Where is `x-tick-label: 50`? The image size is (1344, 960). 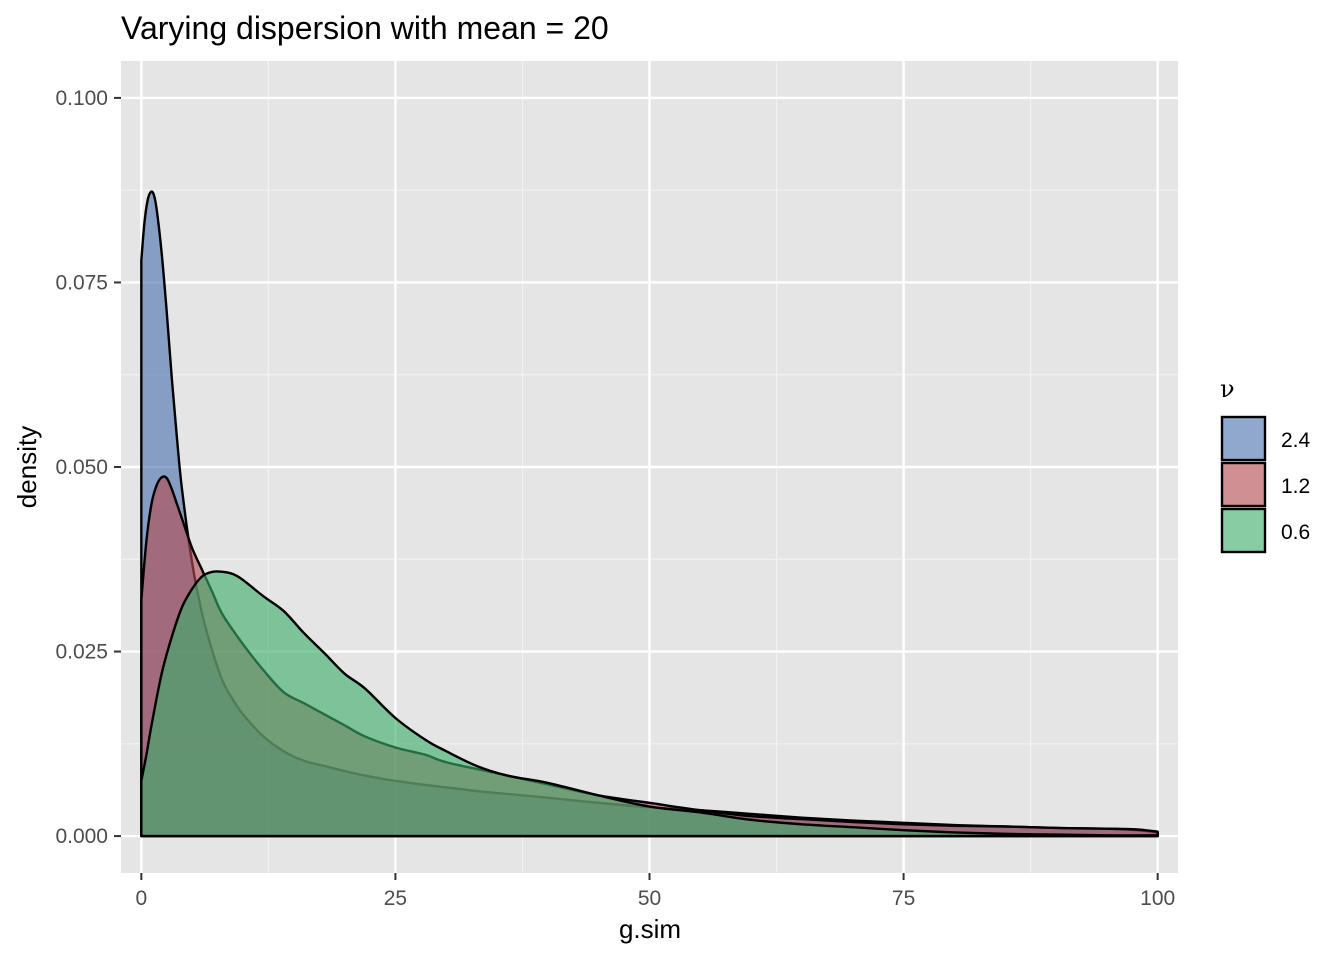
x-tick-label: 50 is located at coordinates (649, 898).